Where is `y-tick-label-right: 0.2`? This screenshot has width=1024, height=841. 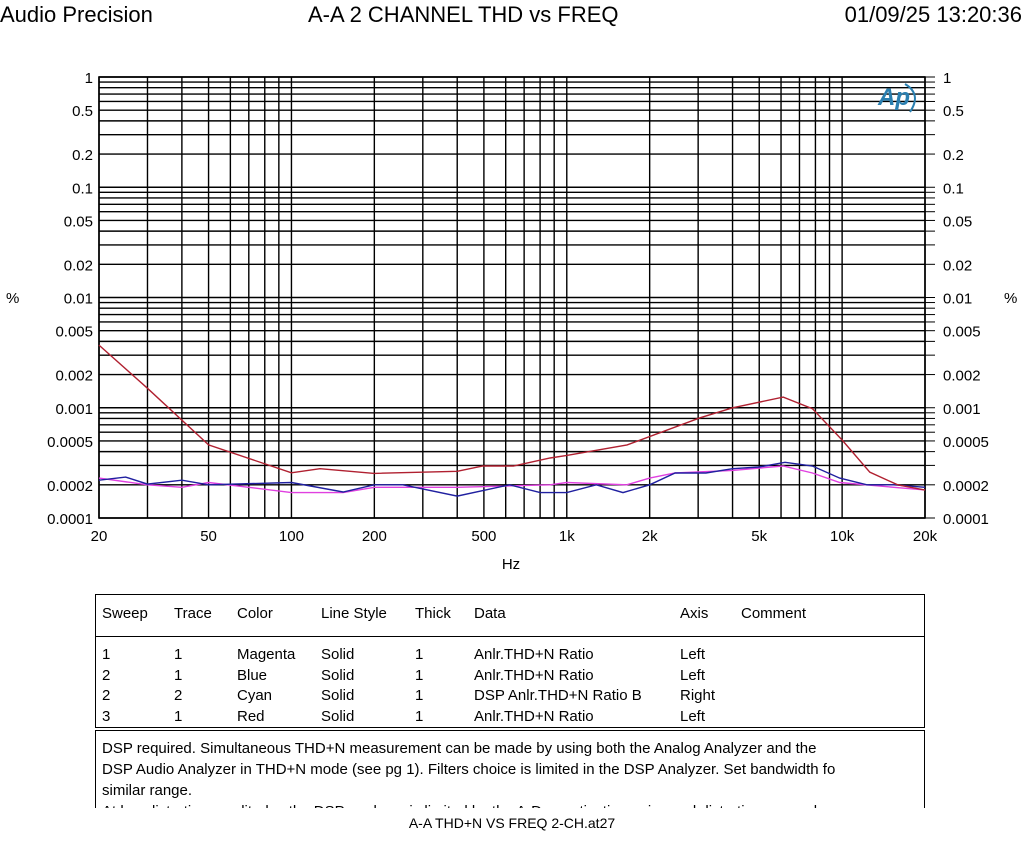
y-tick-label-right: 0.2 is located at coordinates (953, 155).